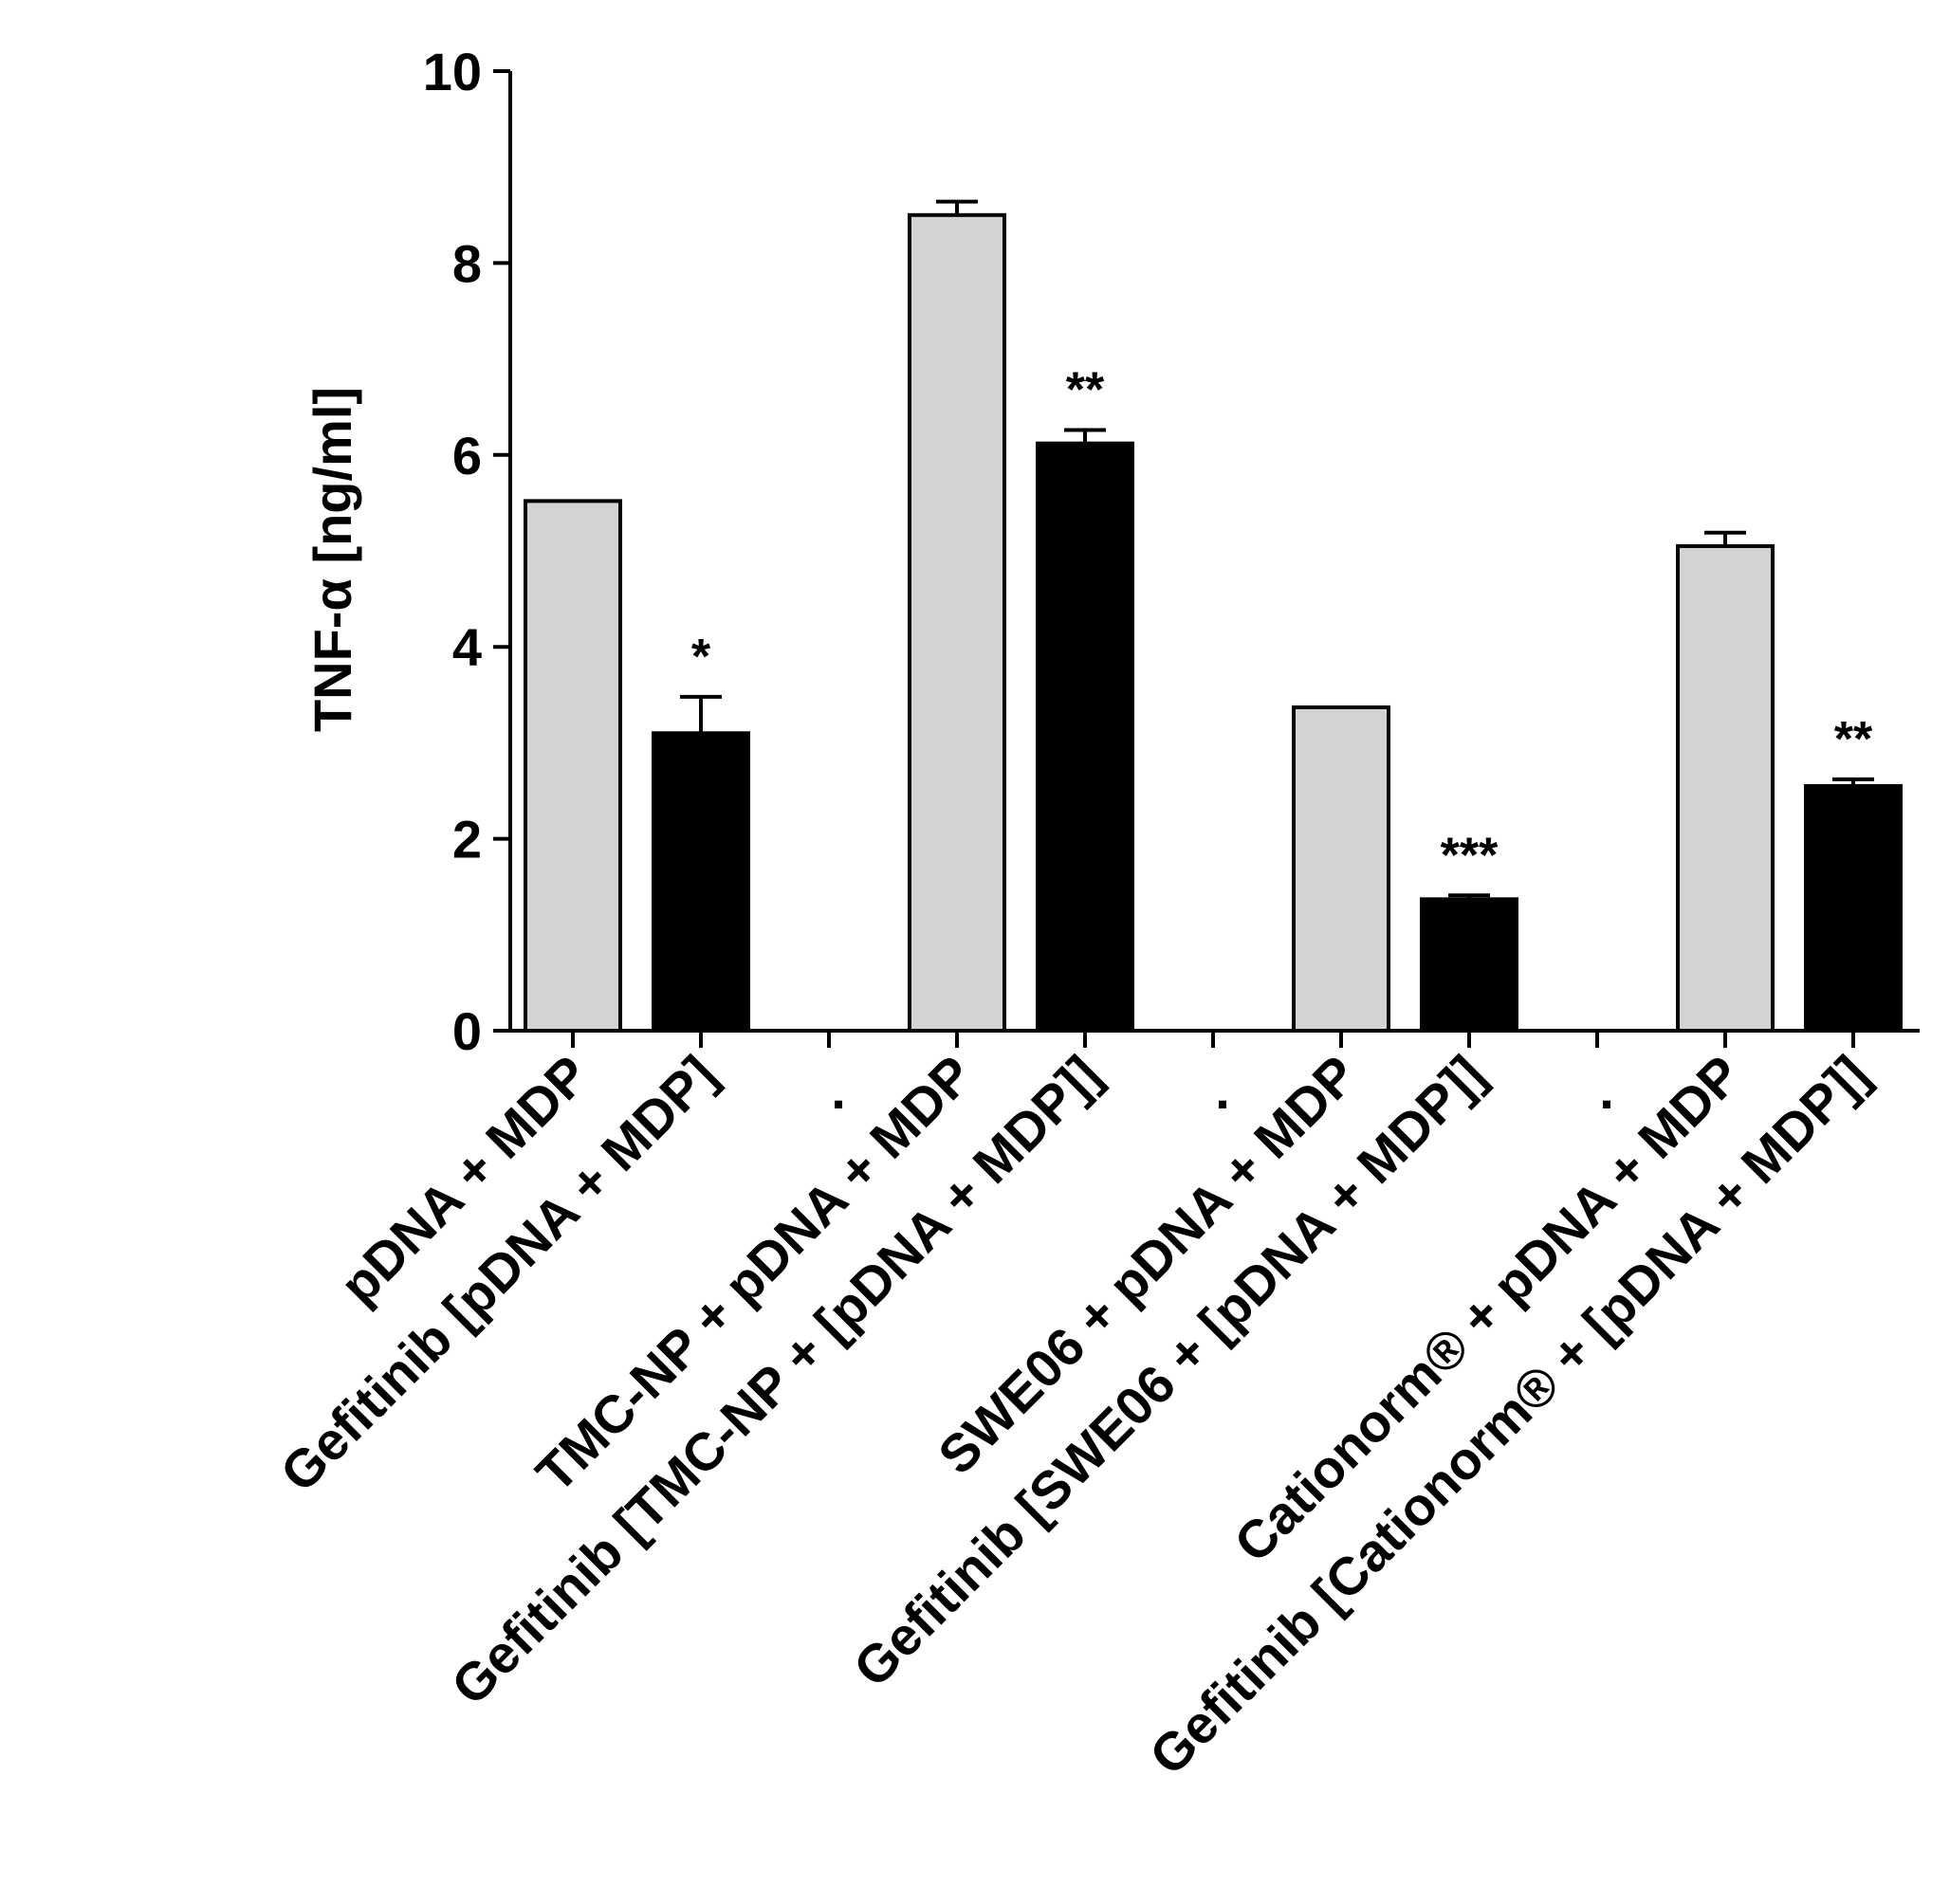 This screenshot has width=1950, height=1904. I want to click on y-tick-label: 0, so click(467, 1031).